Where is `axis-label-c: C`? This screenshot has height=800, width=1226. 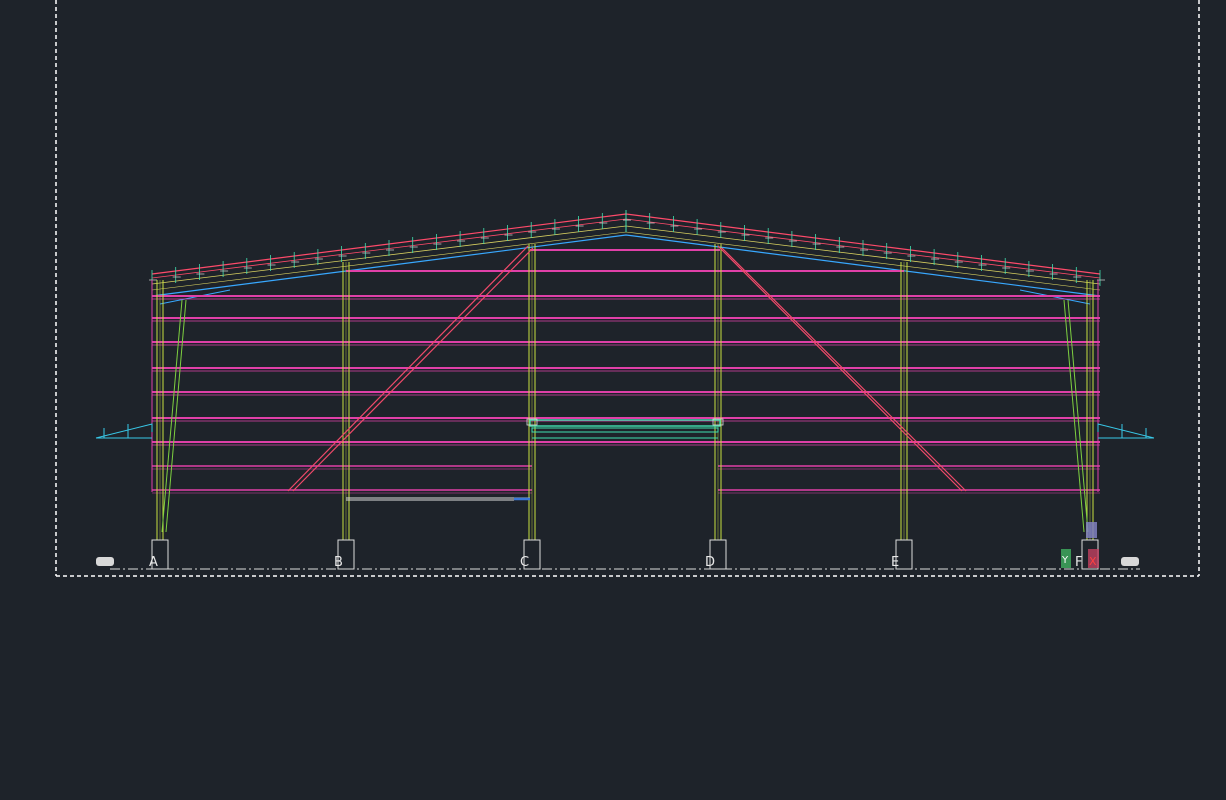 axis-label-c: C is located at coordinates (524, 562).